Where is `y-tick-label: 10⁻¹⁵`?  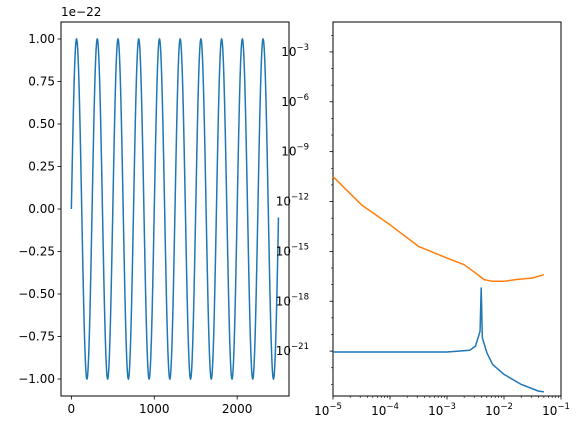
y-tick-label: 10⁻¹⁵ is located at coordinates (292, 250).